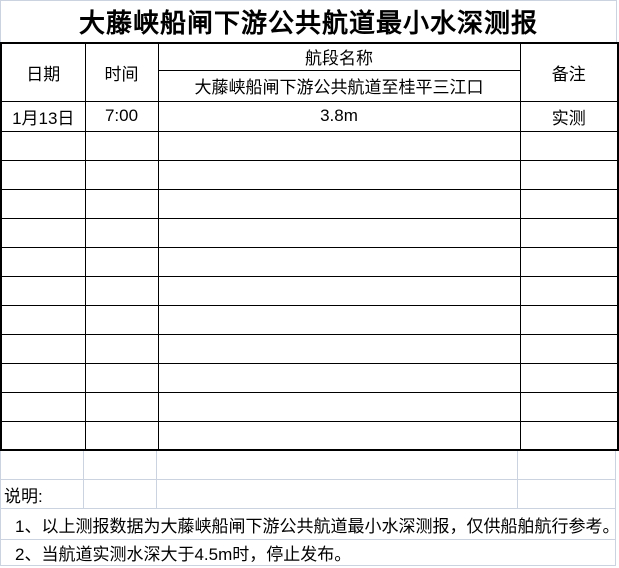  I want to click on cell-time: 7:00, so click(121, 116).